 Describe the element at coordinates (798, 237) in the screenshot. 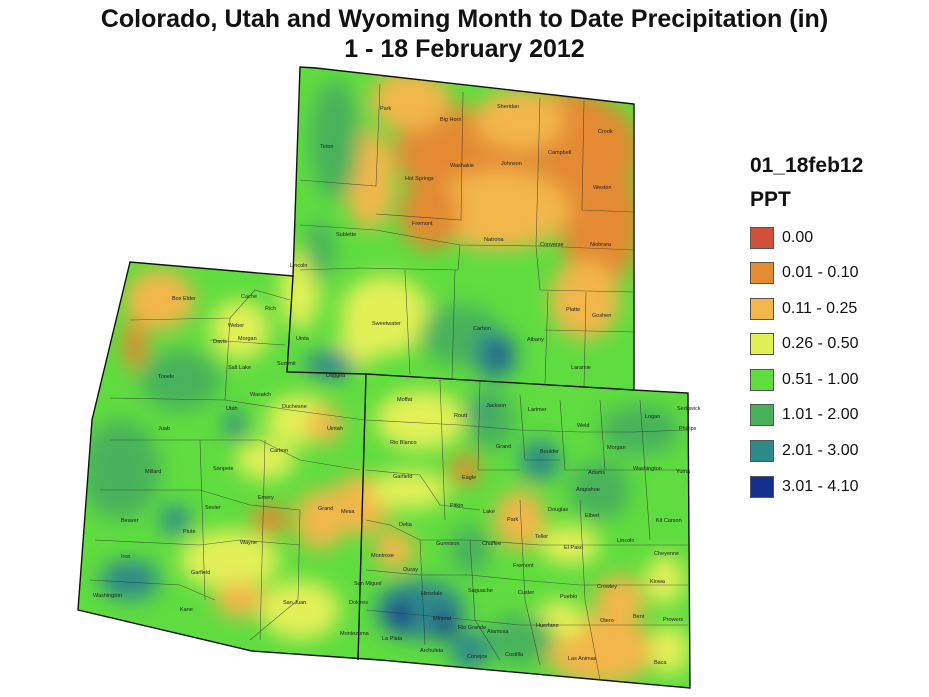

I see `legend-label: 0.00` at that location.